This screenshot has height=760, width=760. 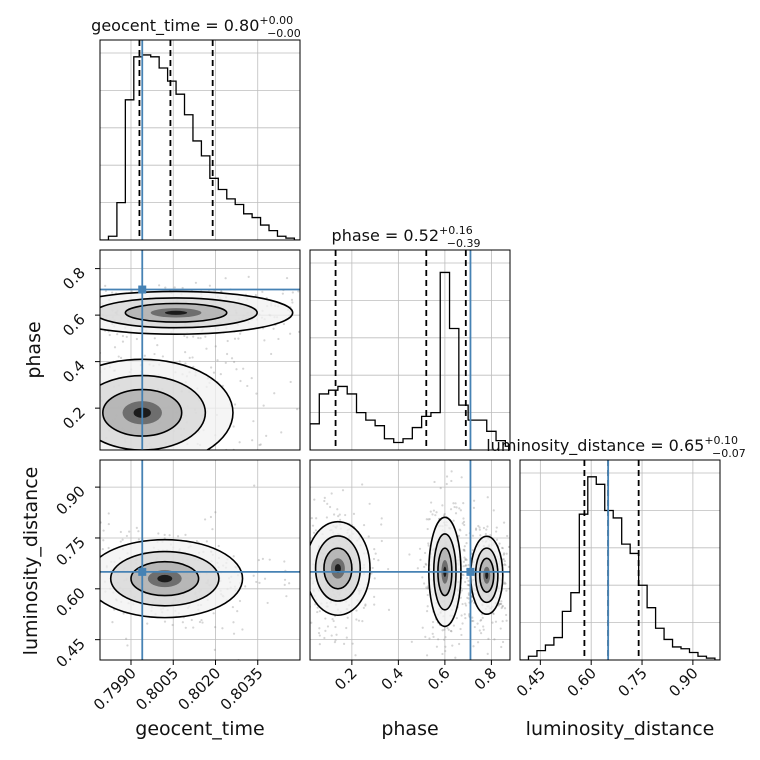 I want to click on panel-frame, so click(x=410, y=350).